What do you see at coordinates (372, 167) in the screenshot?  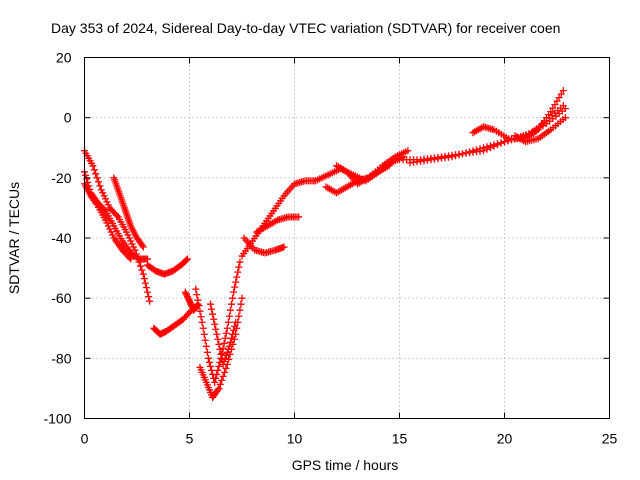 I see `series-track-p` at bounding box center [372, 167].